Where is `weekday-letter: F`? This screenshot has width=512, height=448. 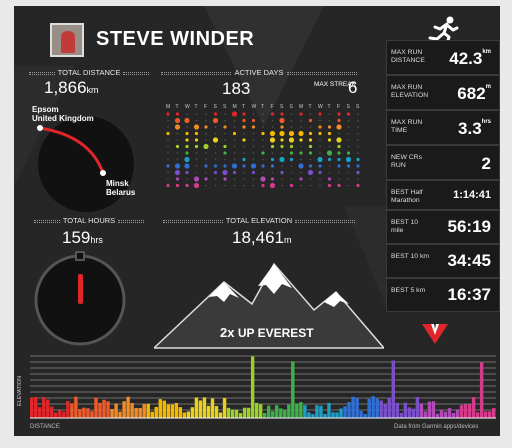 weekday-letter: F is located at coordinates (339, 107).